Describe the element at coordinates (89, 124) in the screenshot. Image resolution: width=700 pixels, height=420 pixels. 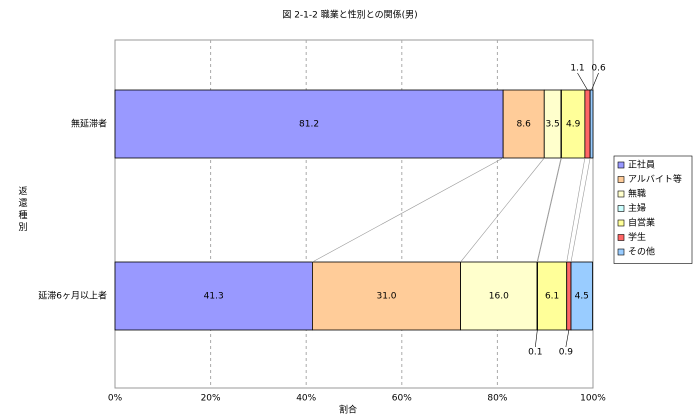
I see `y-tick-label: 無延滞者` at that location.